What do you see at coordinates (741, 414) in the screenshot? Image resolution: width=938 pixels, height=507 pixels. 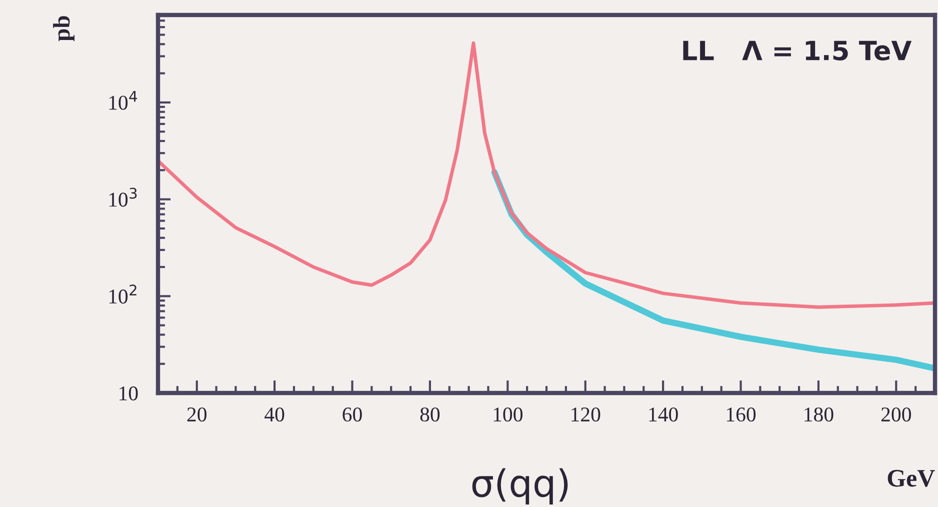 I see `x-tick-label: 160` at bounding box center [741, 414].